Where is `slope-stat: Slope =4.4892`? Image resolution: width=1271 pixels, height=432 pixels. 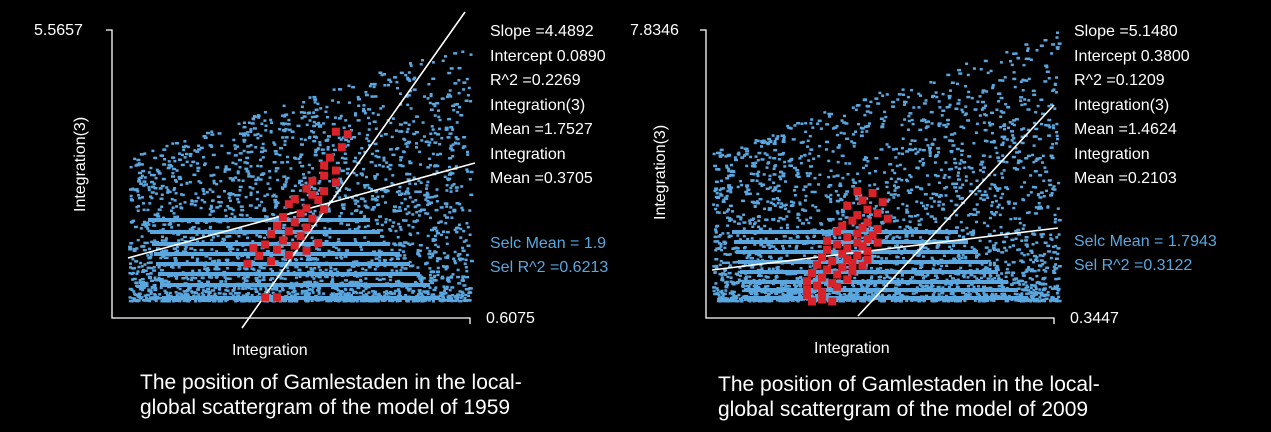
slope-stat: Slope =4.4892 is located at coordinates (542, 31).